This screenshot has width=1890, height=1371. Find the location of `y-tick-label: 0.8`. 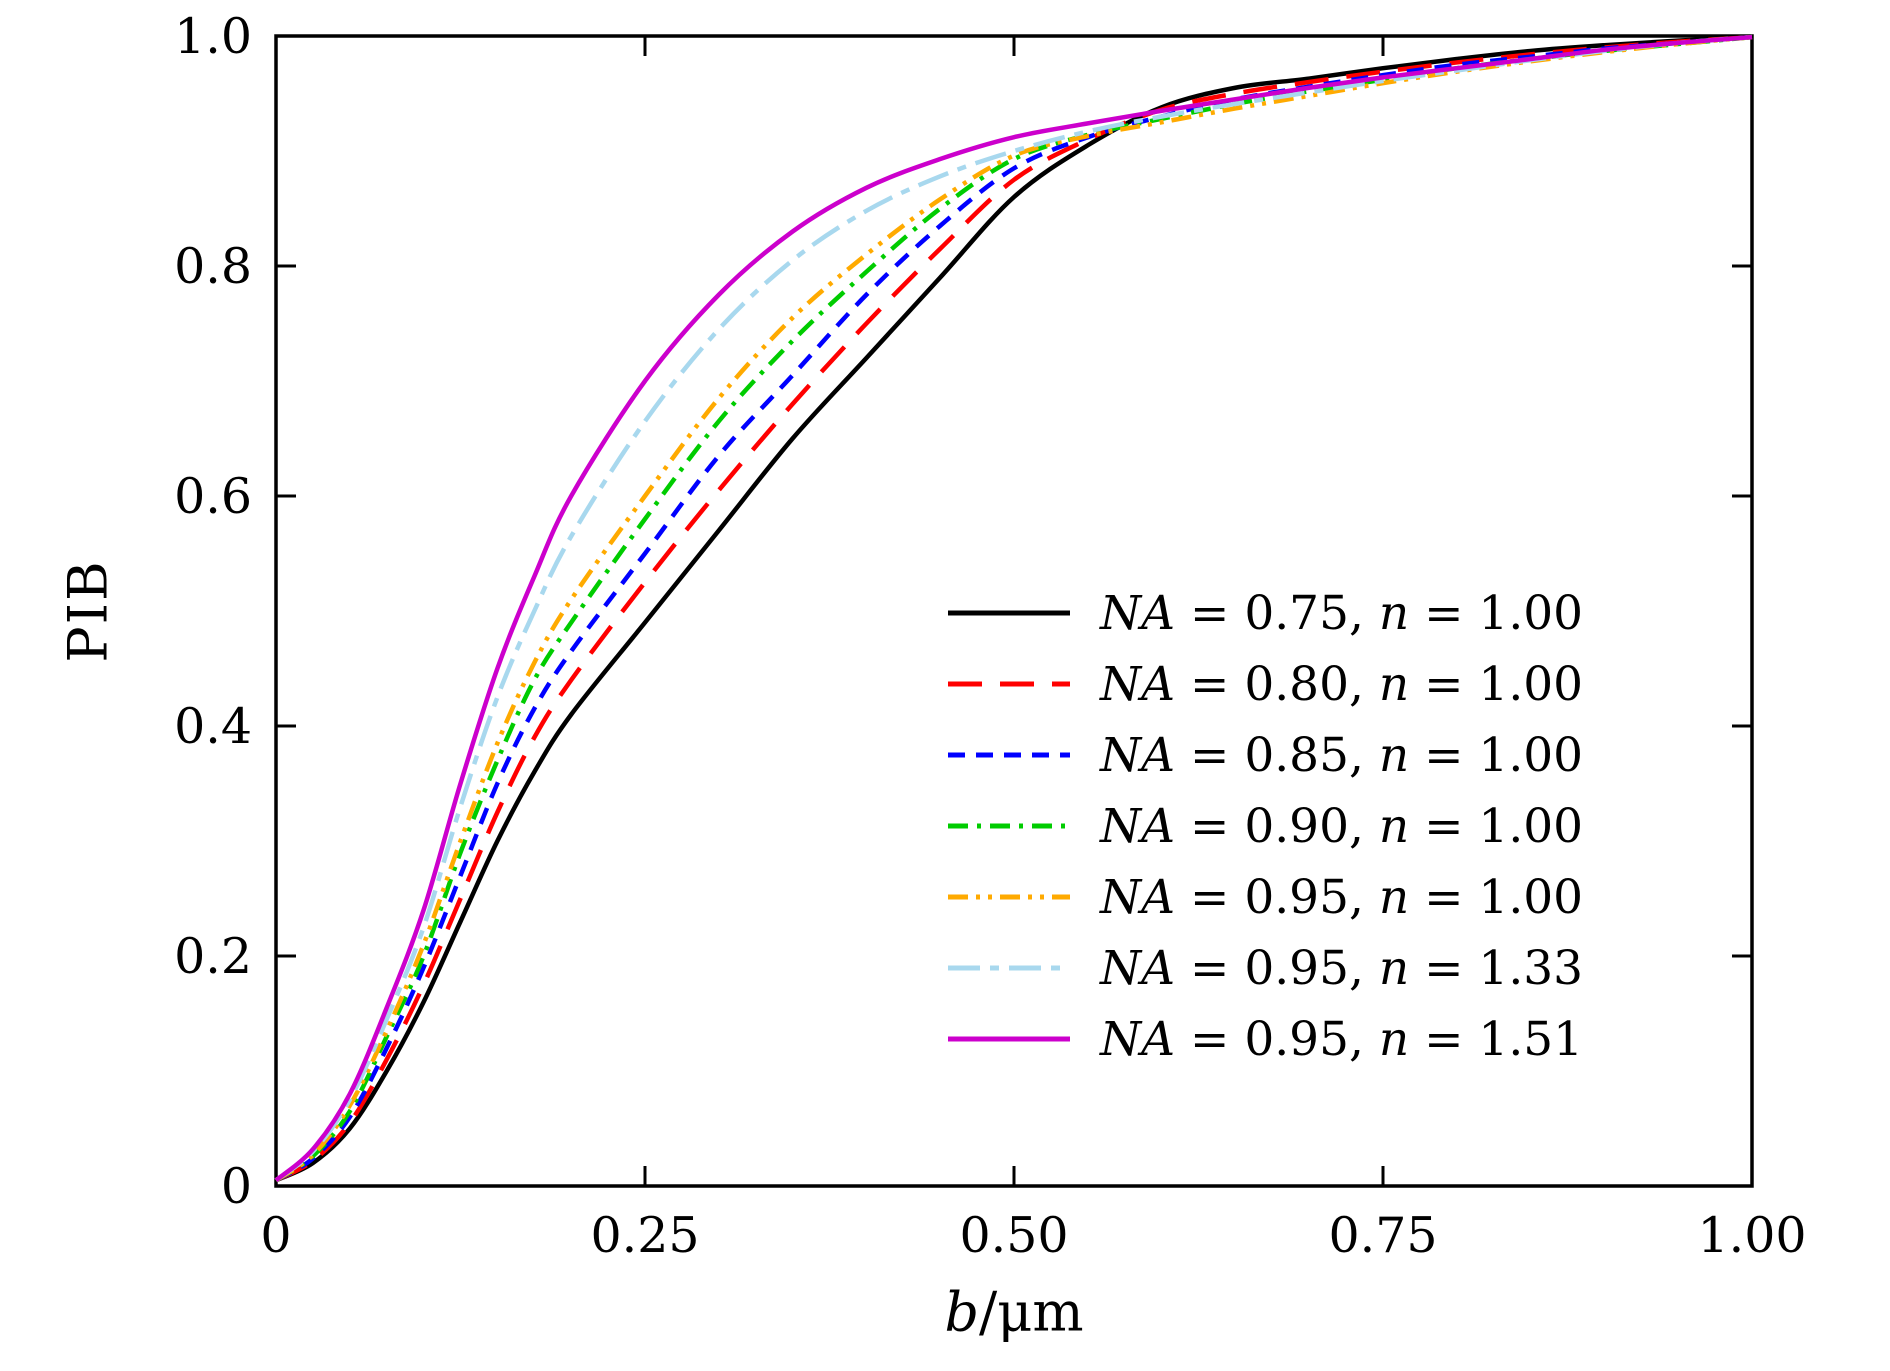

y-tick-label: 0.8 is located at coordinates (213, 266).